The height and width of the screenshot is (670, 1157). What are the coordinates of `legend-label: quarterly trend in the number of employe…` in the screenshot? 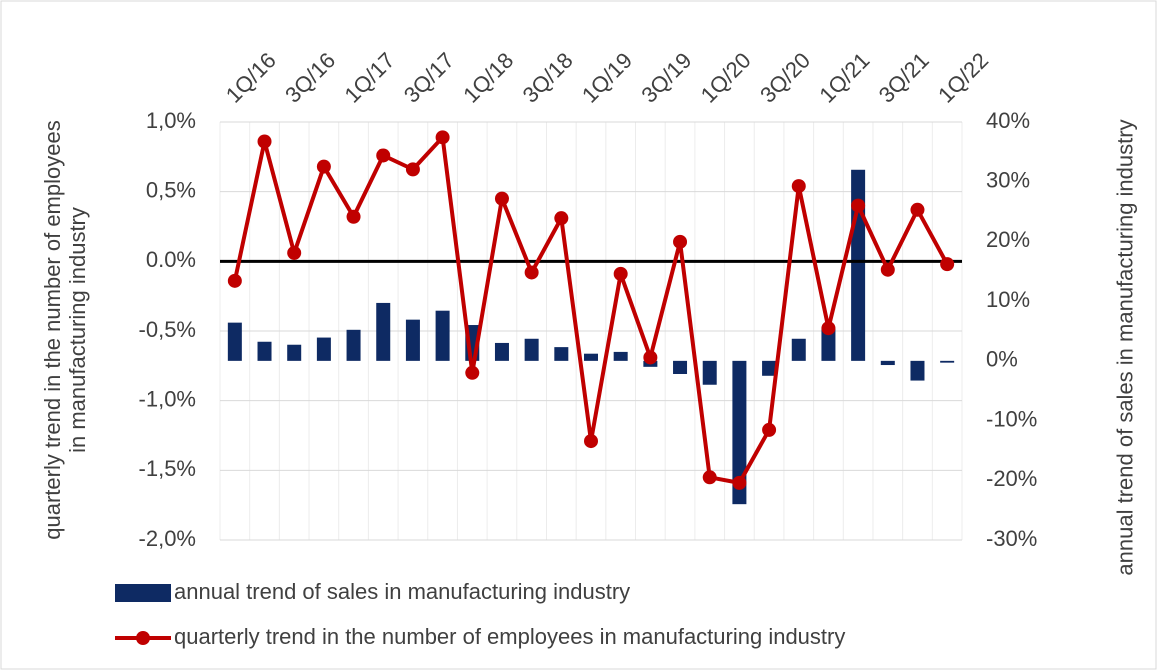 It's located at (509, 636).